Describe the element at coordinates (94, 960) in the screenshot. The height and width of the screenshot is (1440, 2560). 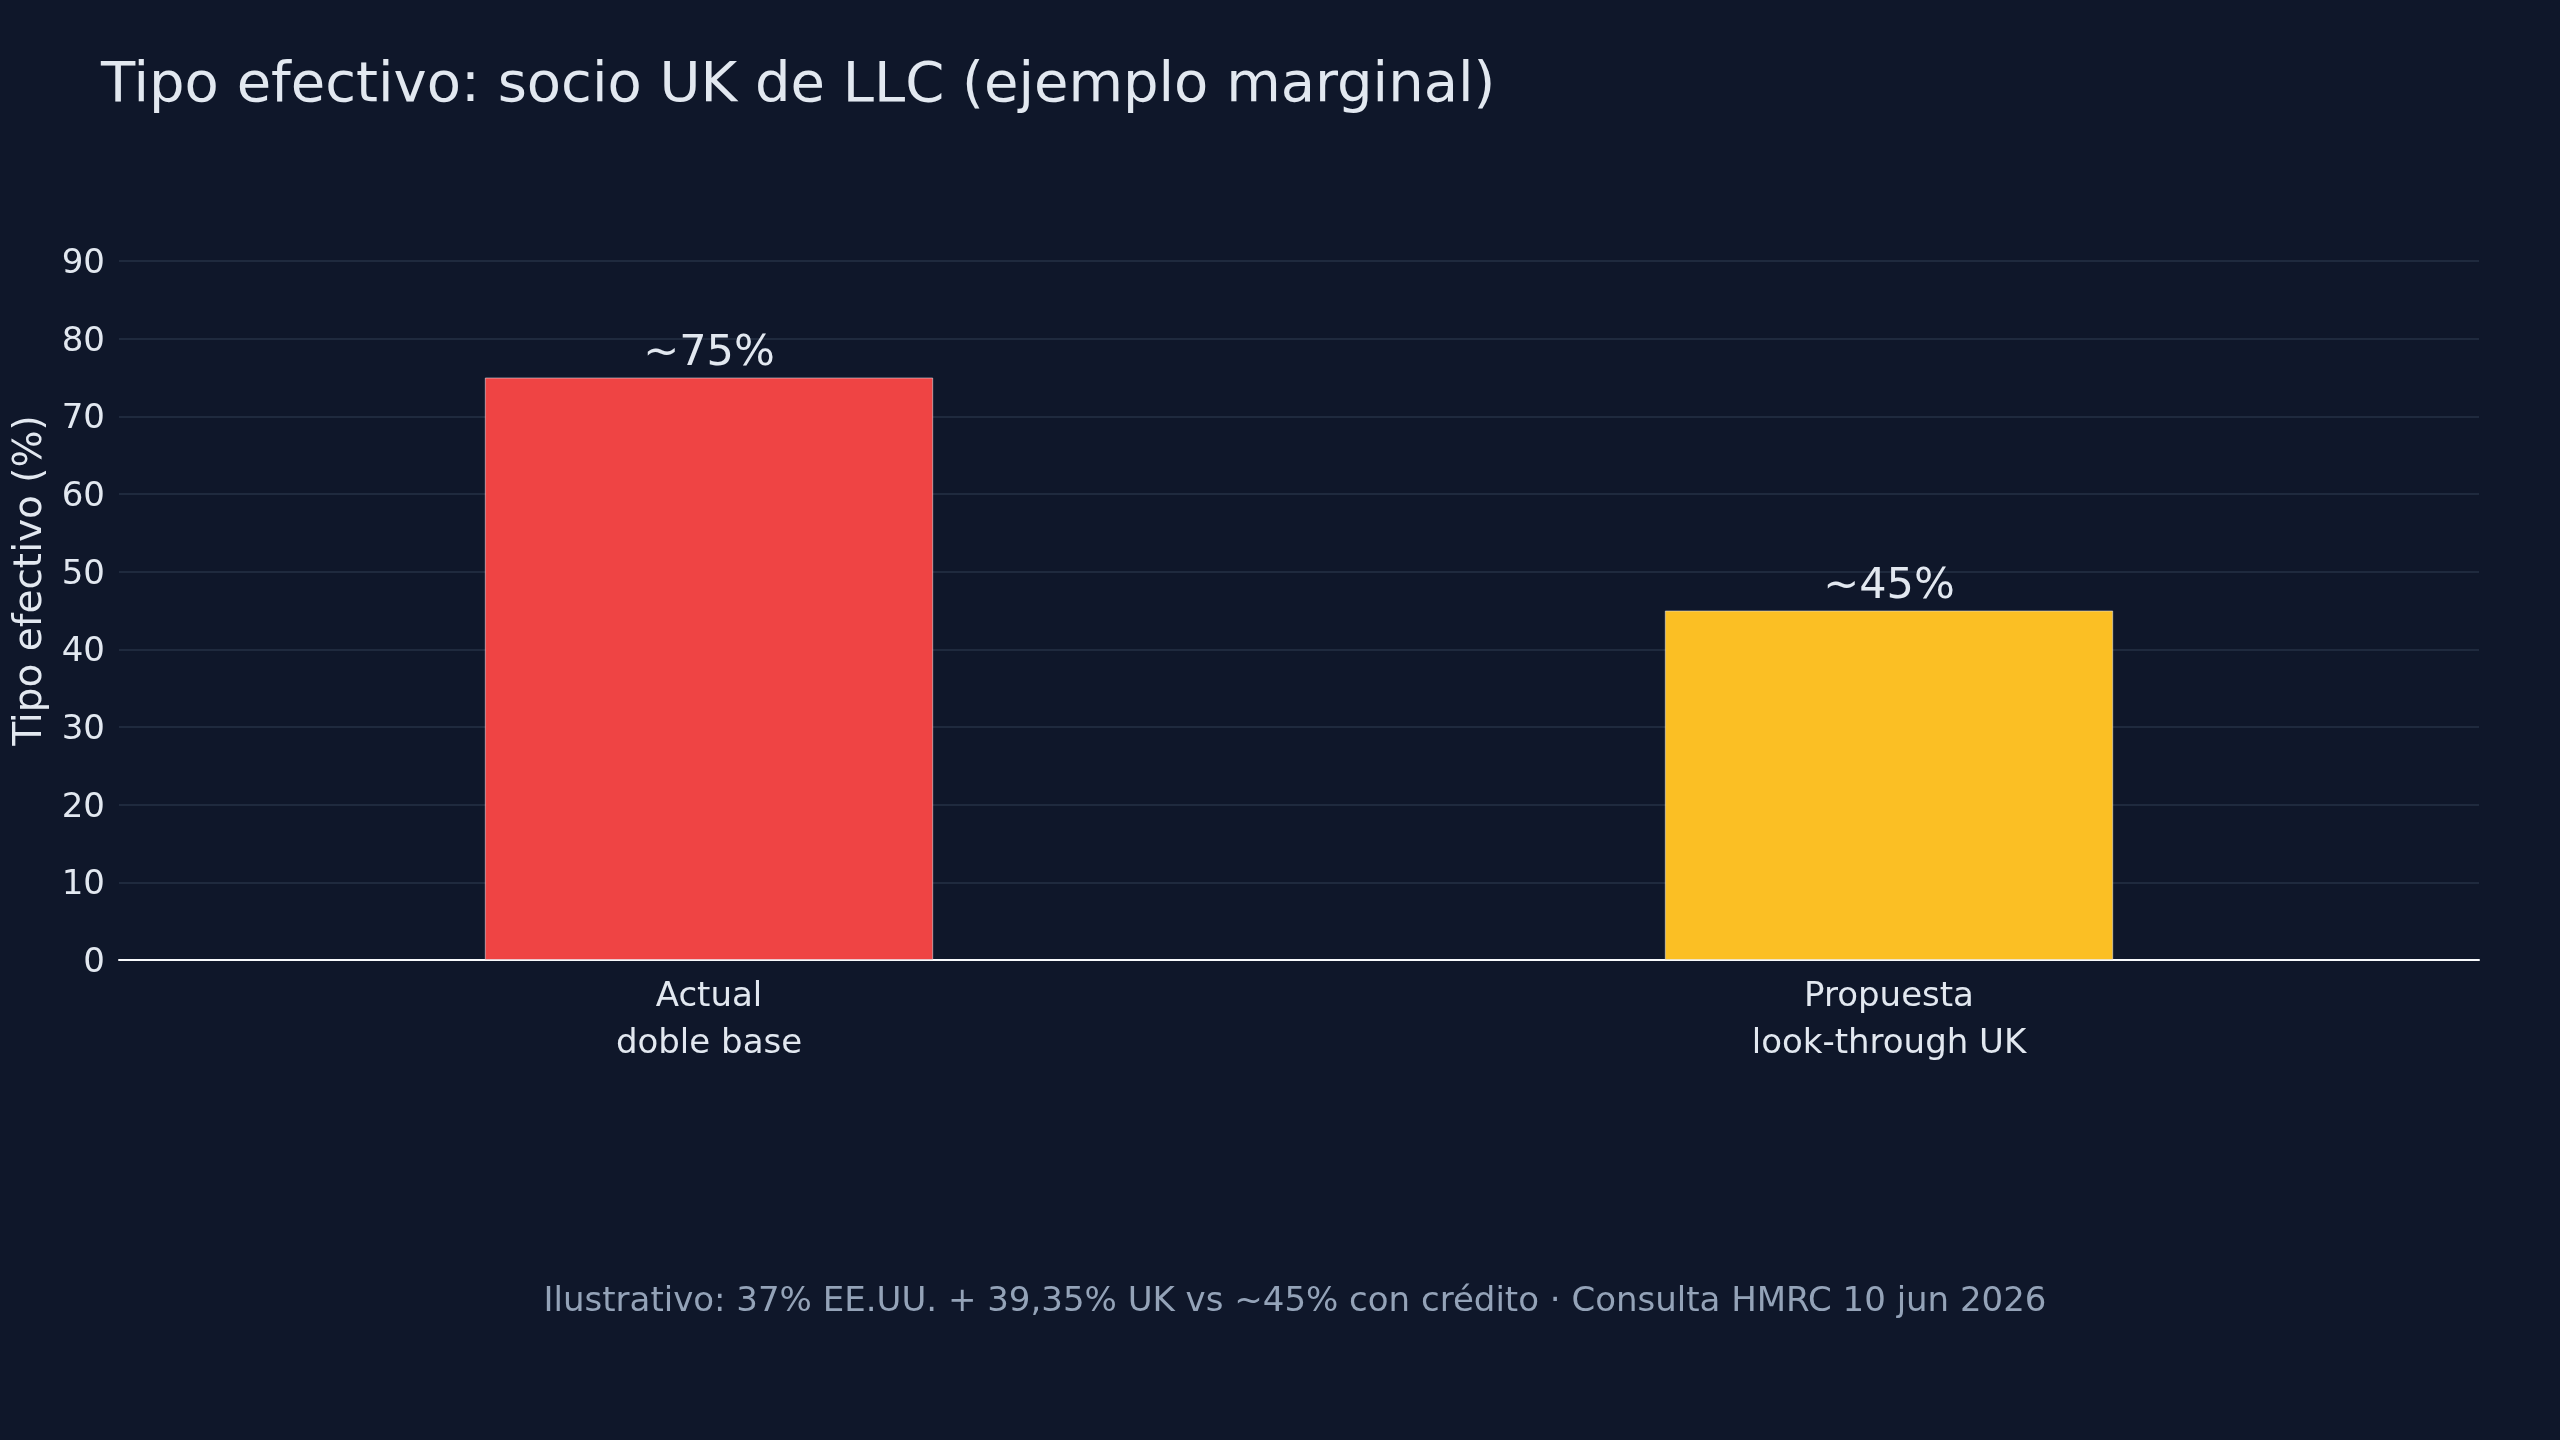
I see `y-tick-label: 0` at that location.